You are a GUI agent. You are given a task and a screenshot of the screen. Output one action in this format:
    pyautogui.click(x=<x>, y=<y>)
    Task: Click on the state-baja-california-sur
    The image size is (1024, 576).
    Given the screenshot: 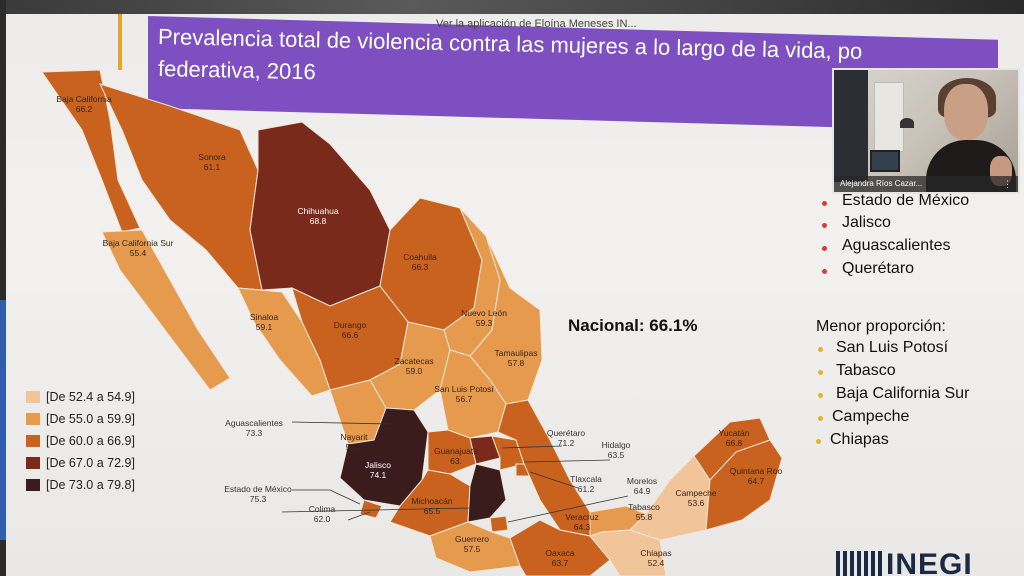 What is the action you would take?
    pyautogui.click(x=166, y=310)
    